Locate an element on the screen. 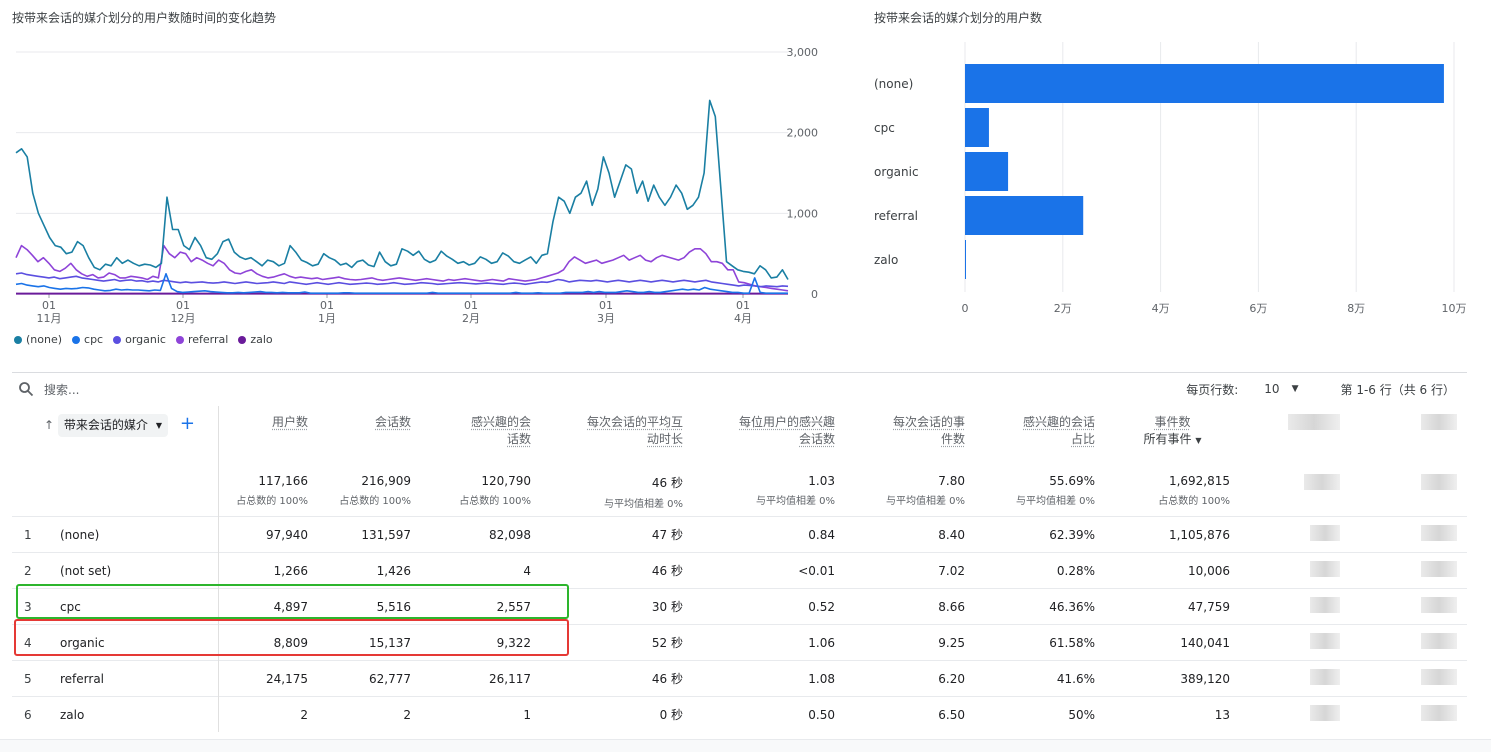 The width and height of the screenshot is (1491, 752). row-value: 2,557 is located at coordinates (481, 606).